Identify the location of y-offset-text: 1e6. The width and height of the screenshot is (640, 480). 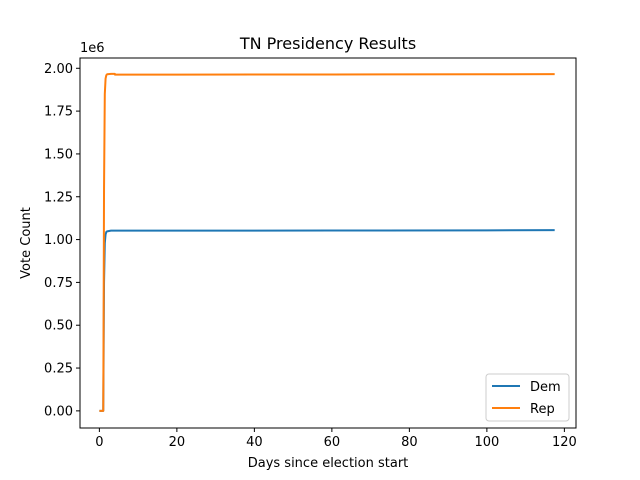
(92, 48).